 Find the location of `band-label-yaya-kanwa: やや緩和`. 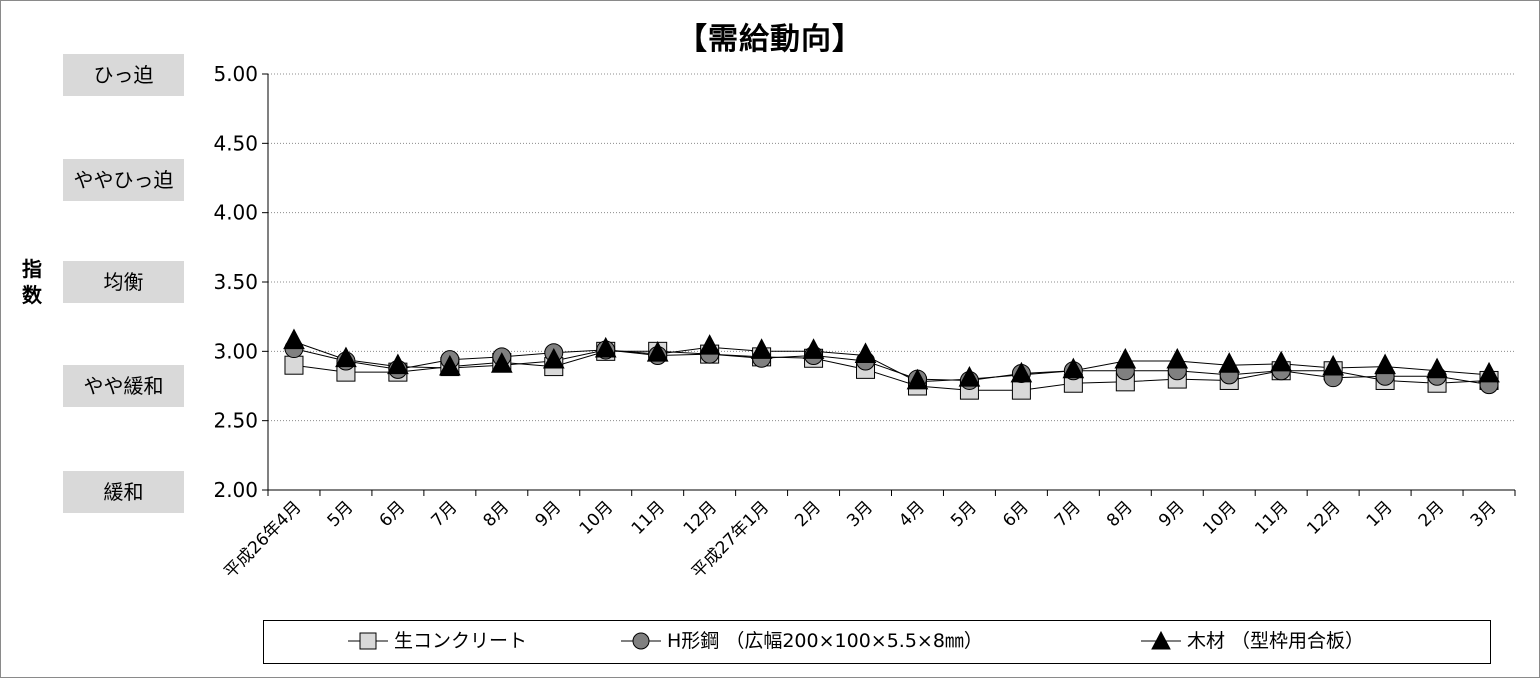

band-label-yaya-kanwa: やや緩和 is located at coordinates (123, 386).